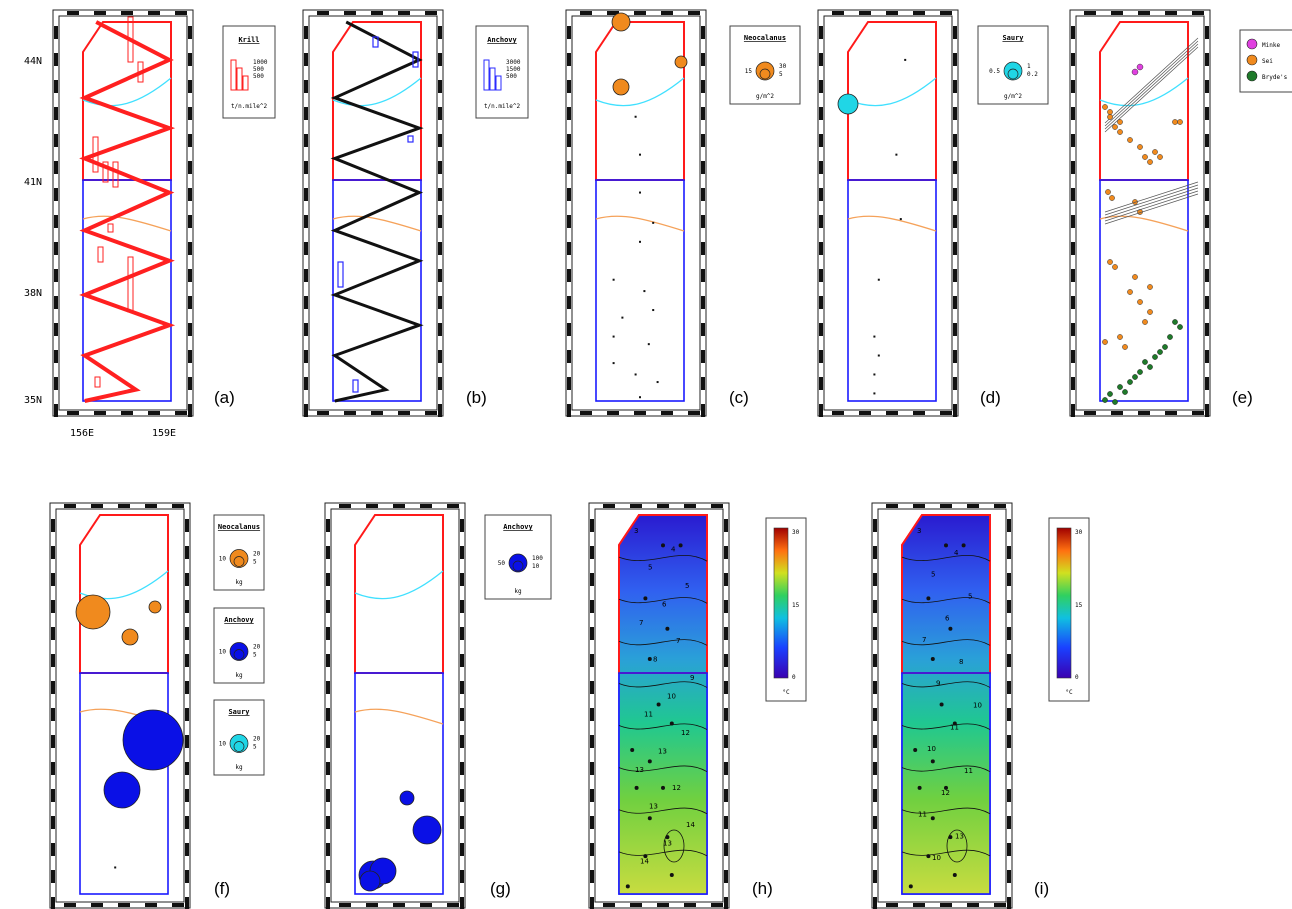  Describe the element at coordinates (223, 652) in the screenshot. I see `legend-value: 10` at that location.